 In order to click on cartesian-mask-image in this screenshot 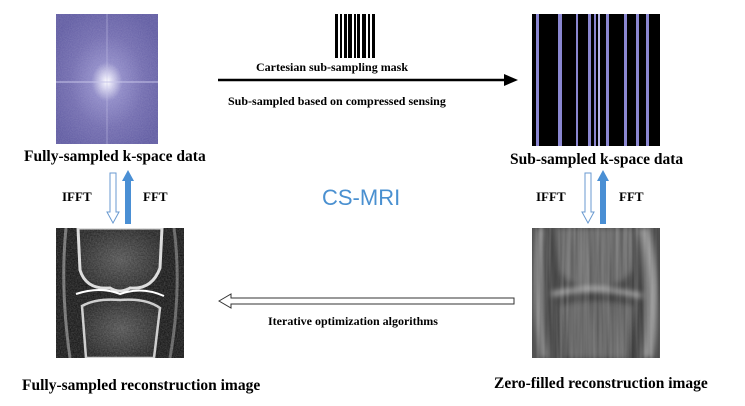, I will do `click(356, 36)`.